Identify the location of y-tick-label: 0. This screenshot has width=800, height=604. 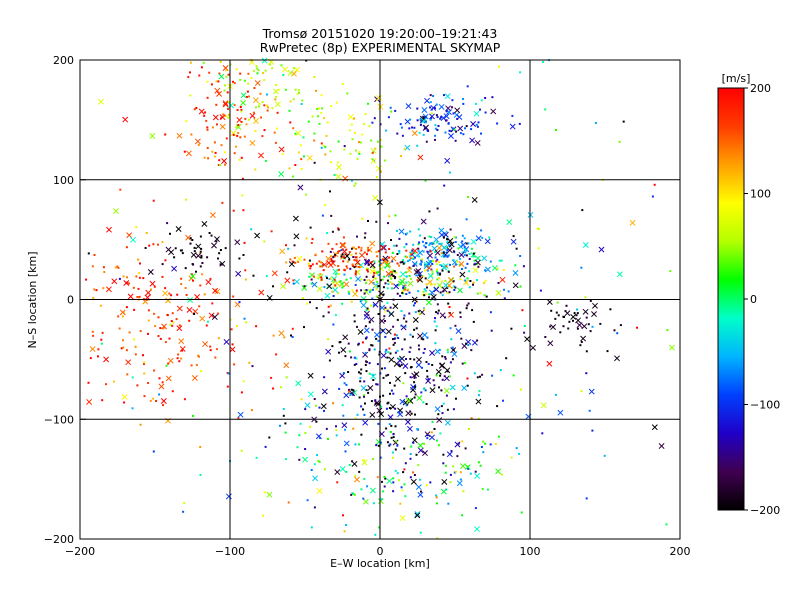
(70, 300).